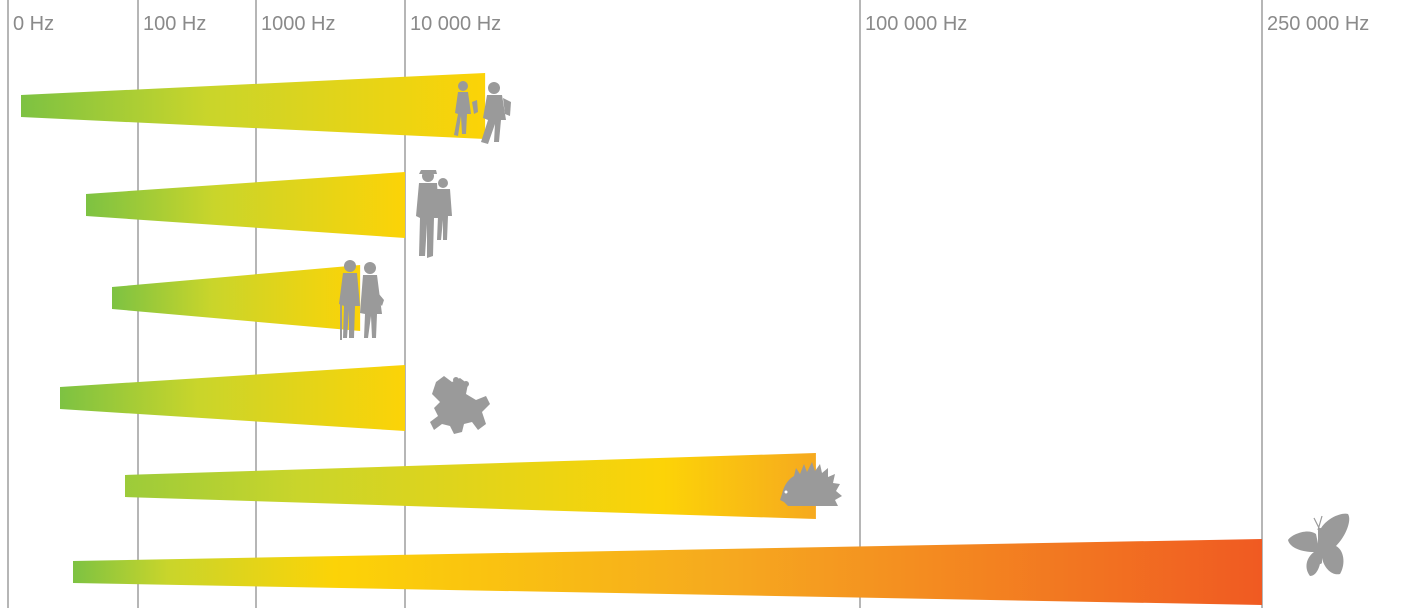  What do you see at coordinates (1318, 24) in the screenshot?
I see `tick-label: 250 000 Hz` at bounding box center [1318, 24].